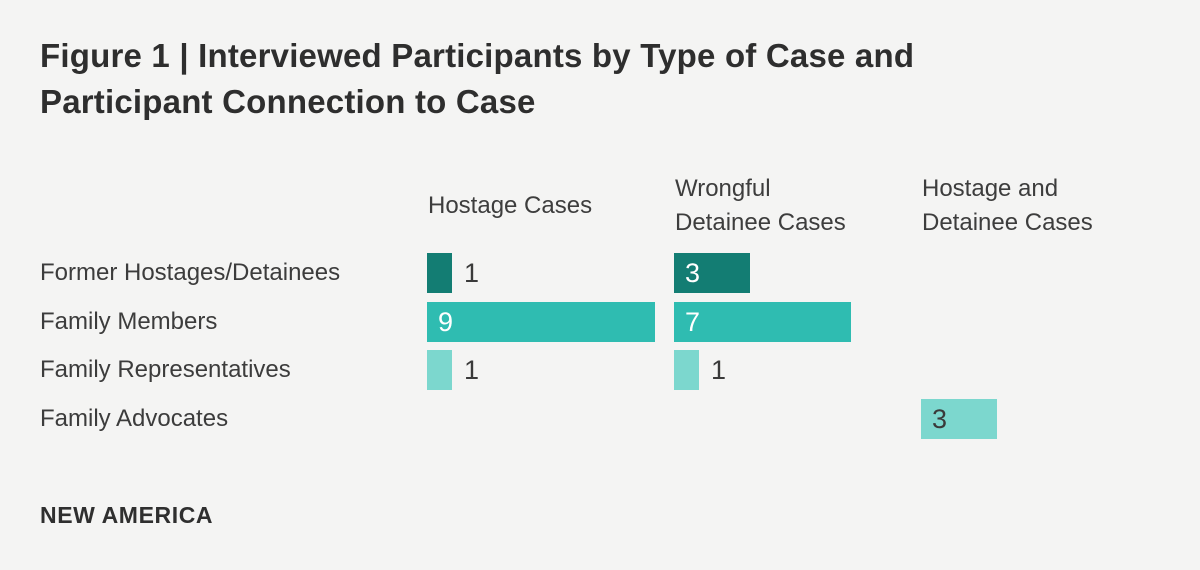  I want to click on row-label-family-advocates: Family Advocates, so click(134, 418).